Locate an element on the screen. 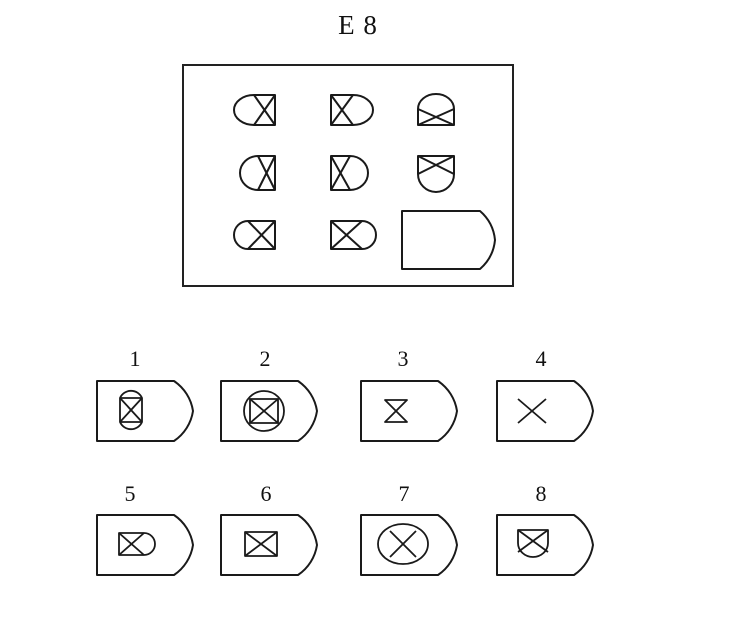 The image size is (736, 632). matrix-figure-r3c1 is located at coordinates (254, 235).